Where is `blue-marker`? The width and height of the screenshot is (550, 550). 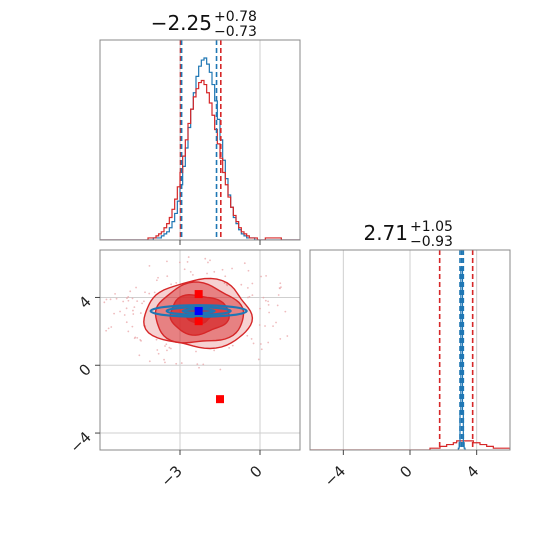
blue-marker is located at coordinates (198, 311).